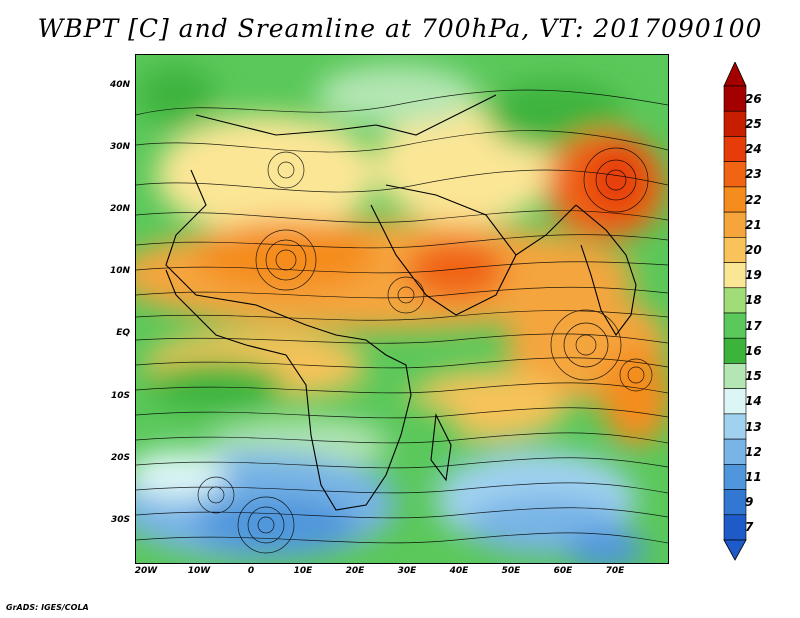 This screenshot has height=618, width=800. Describe the element at coordinates (120, 458) in the screenshot. I see `lat-label-20s: 20S` at that location.